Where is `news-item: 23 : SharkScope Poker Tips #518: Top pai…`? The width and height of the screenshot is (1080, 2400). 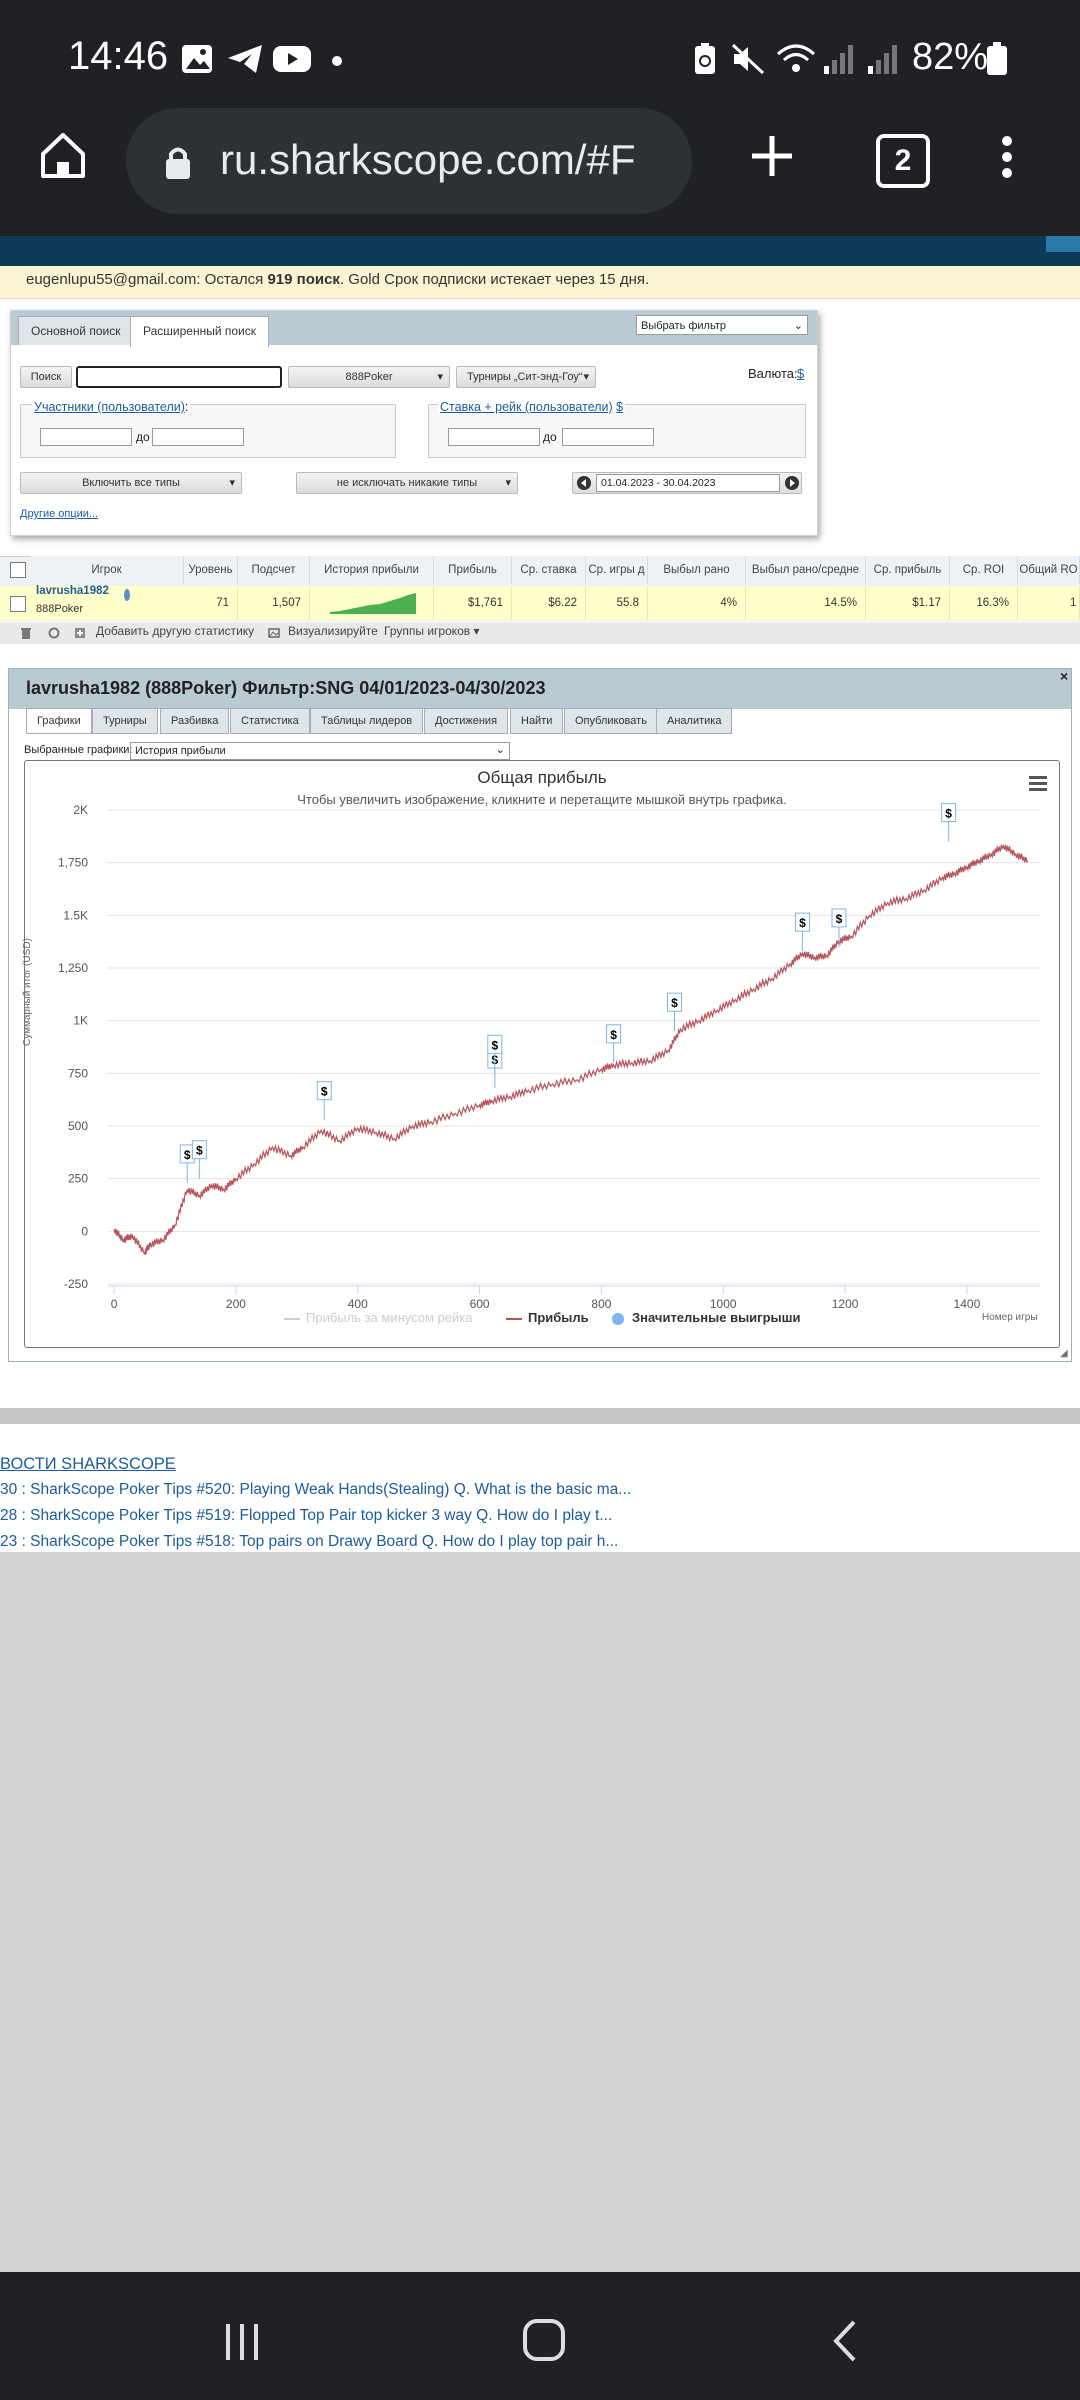 news-item: 23 : SharkScope Poker Tips #518: Top pai… is located at coordinates (309, 1541).